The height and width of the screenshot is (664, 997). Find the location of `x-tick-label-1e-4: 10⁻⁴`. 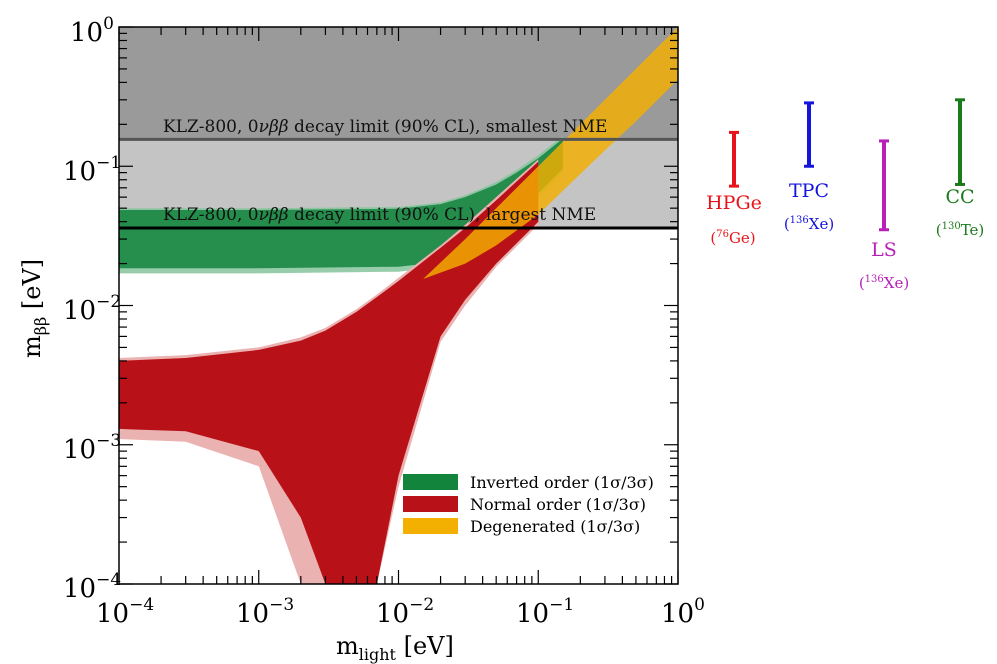

x-tick-label-1e-4: 10⁻⁴ is located at coordinates (125, 612).